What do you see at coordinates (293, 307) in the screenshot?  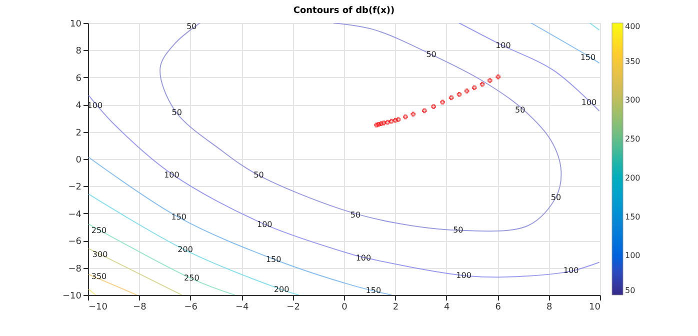 I see `x-tick-label: −2` at bounding box center [293, 307].